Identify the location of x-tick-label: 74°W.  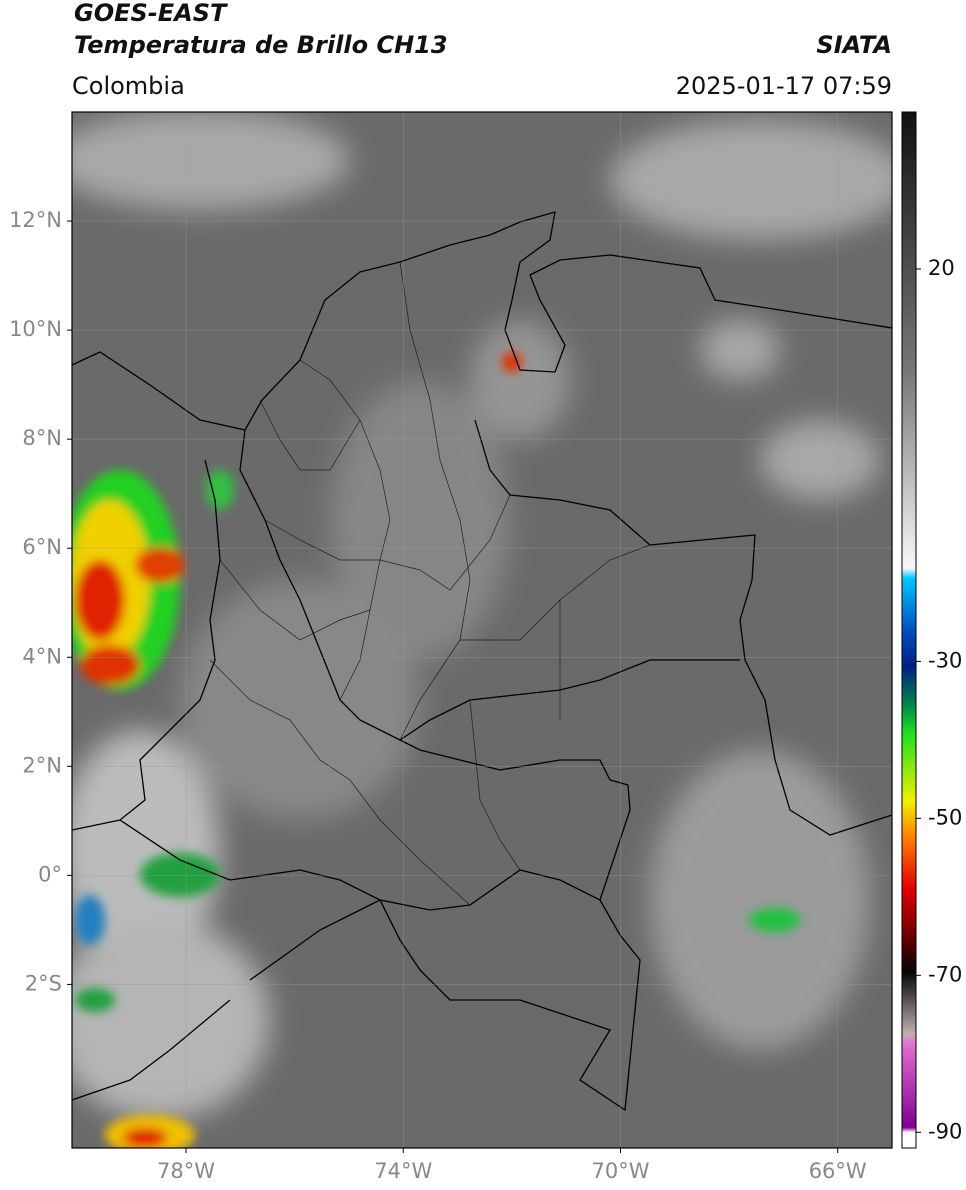
(403, 1171).